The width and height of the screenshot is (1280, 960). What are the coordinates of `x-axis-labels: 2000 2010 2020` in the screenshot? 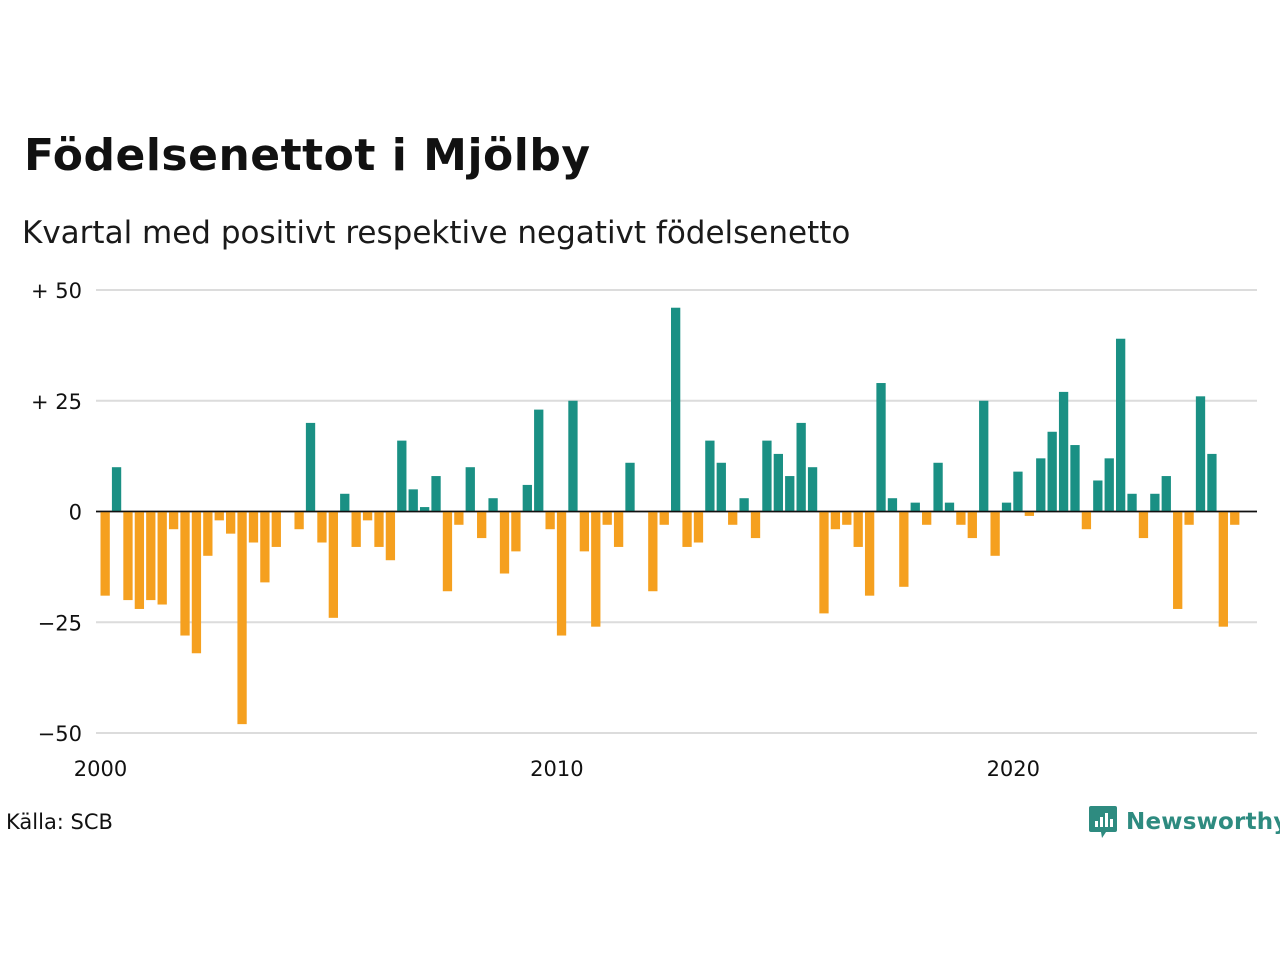 It's located at (557, 769).